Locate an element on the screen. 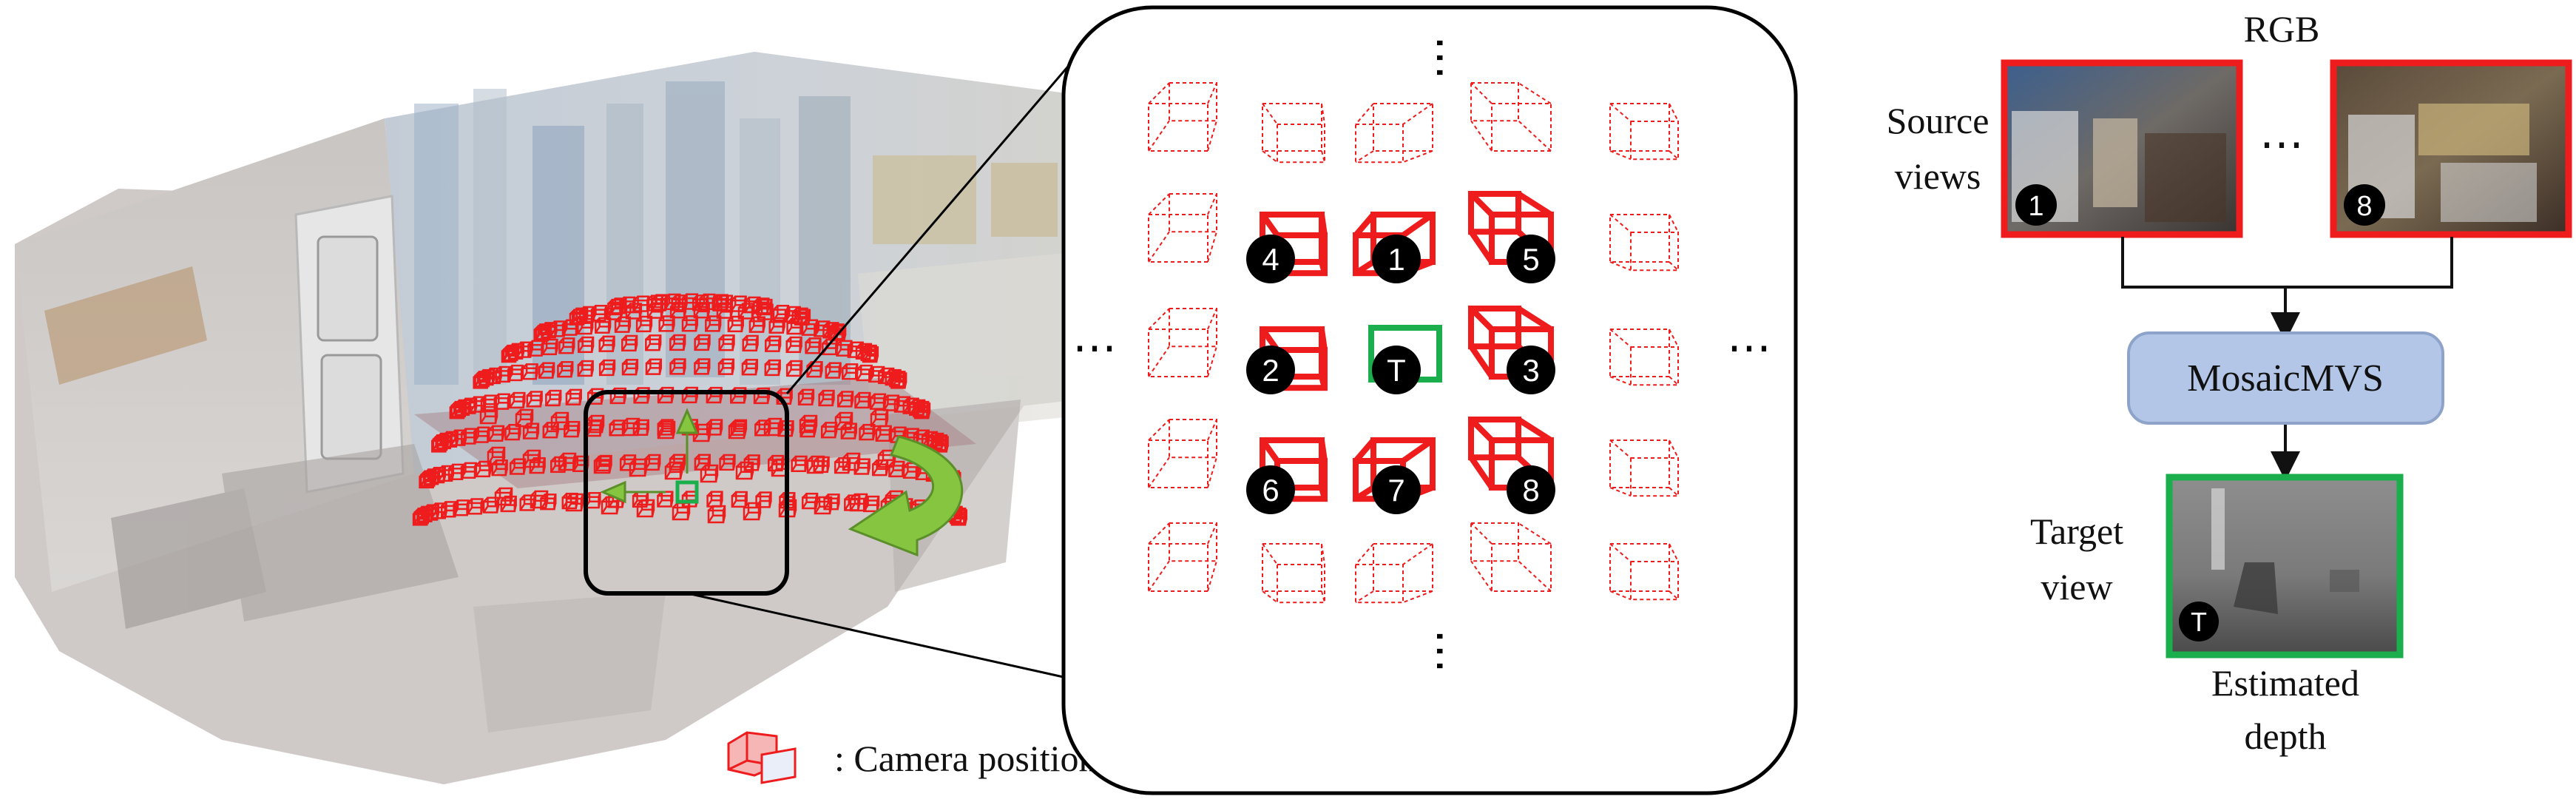 This screenshot has height=805, width=2576. model-box is located at coordinates (2285, 378).